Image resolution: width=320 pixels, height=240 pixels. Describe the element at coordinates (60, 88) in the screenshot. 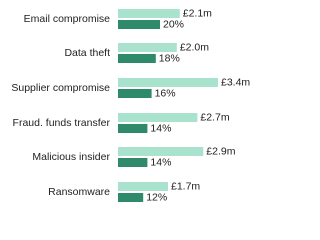

I see `category-label: Supplier compromise` at that location.